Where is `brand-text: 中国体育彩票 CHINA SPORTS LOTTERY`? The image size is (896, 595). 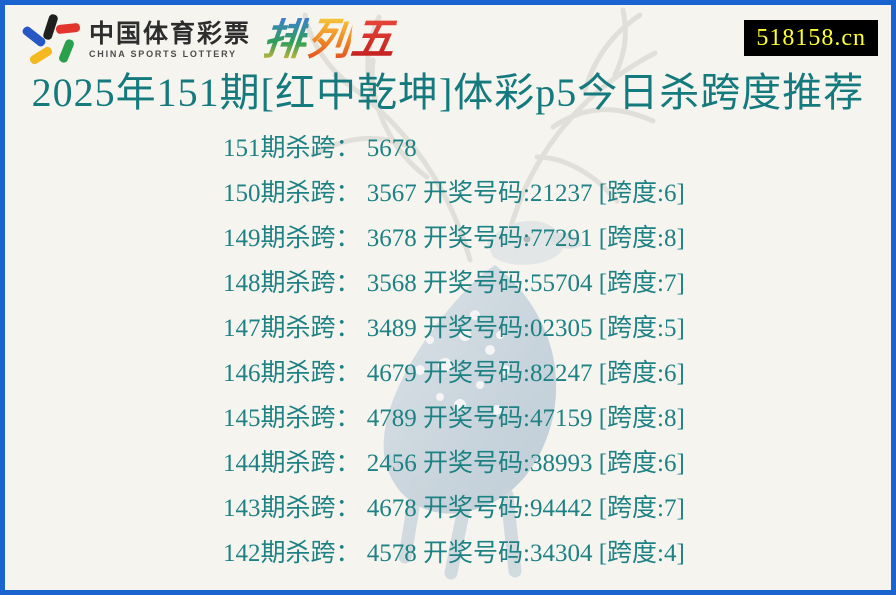
brand-text: 中国体育彩票 CHINA SPORTS LOTTERY is located at coordinates (170, 40).